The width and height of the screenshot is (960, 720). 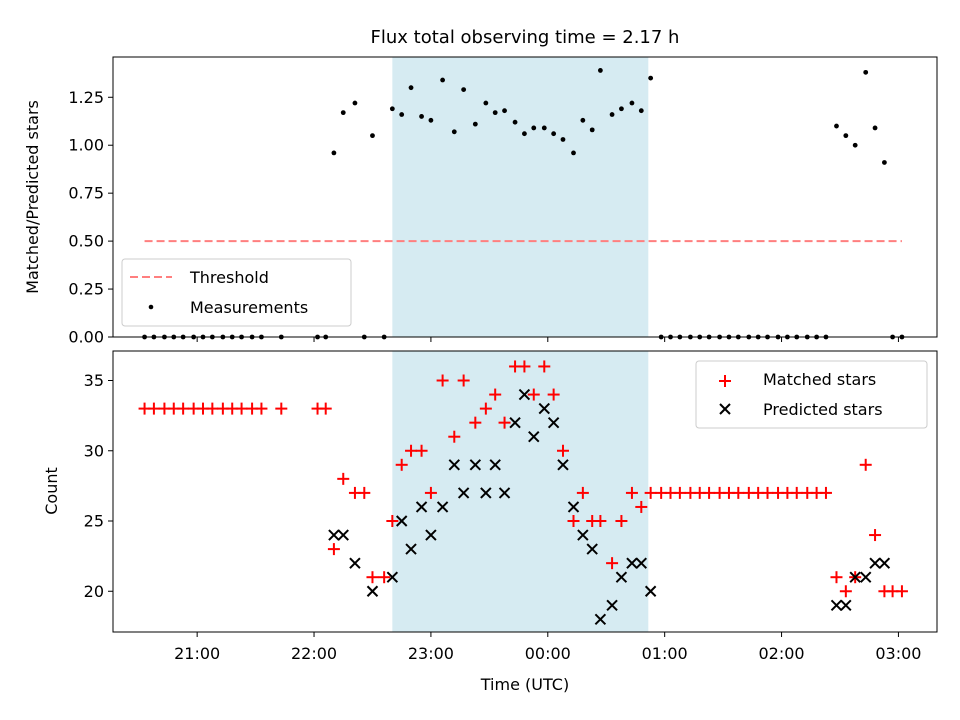 What do you see at coordinates (819, 379) in the screenshot?
I see `legend-matched-label: Matched stars` at bounding box center [819, 379].